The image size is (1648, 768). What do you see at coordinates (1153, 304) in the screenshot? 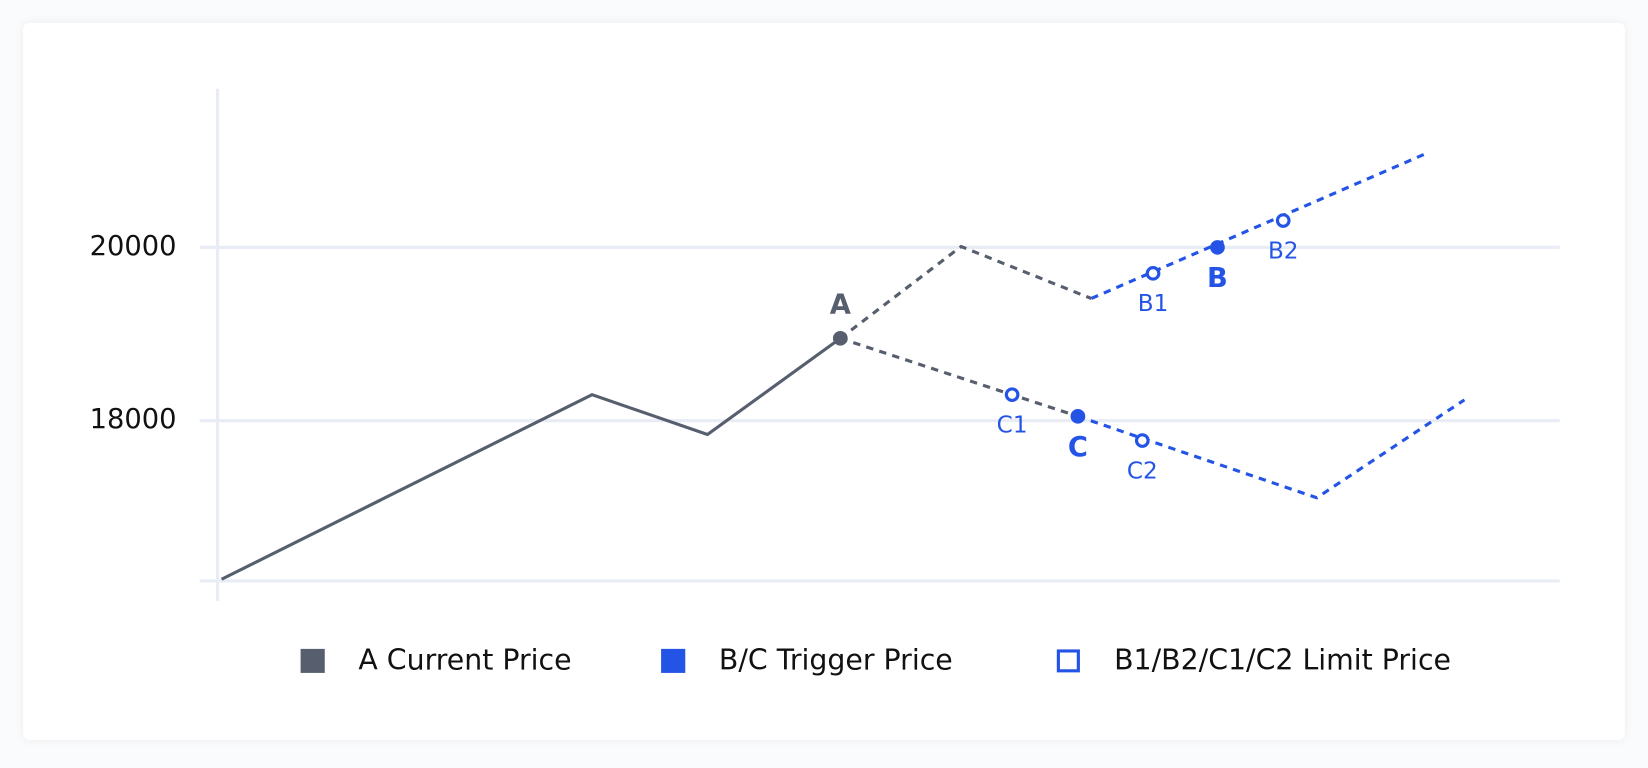
I see `point-label: B1` at bounding box center [1153, 304].